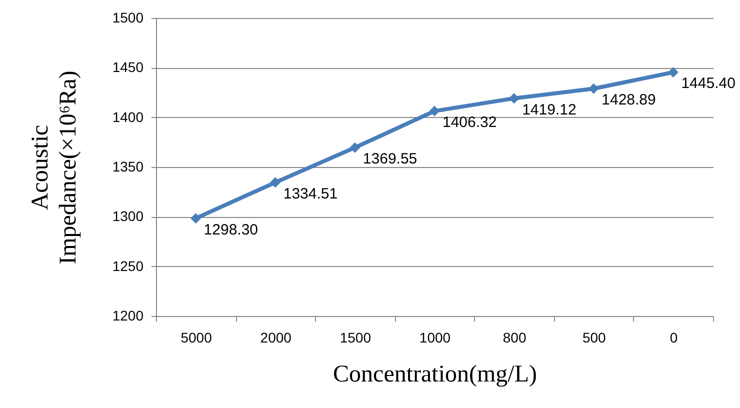 This screenshot has width=740, height=408. Describe the element at coordinates (629, 100) in the screenshot. I see `data-label: 1428.89` at that location.